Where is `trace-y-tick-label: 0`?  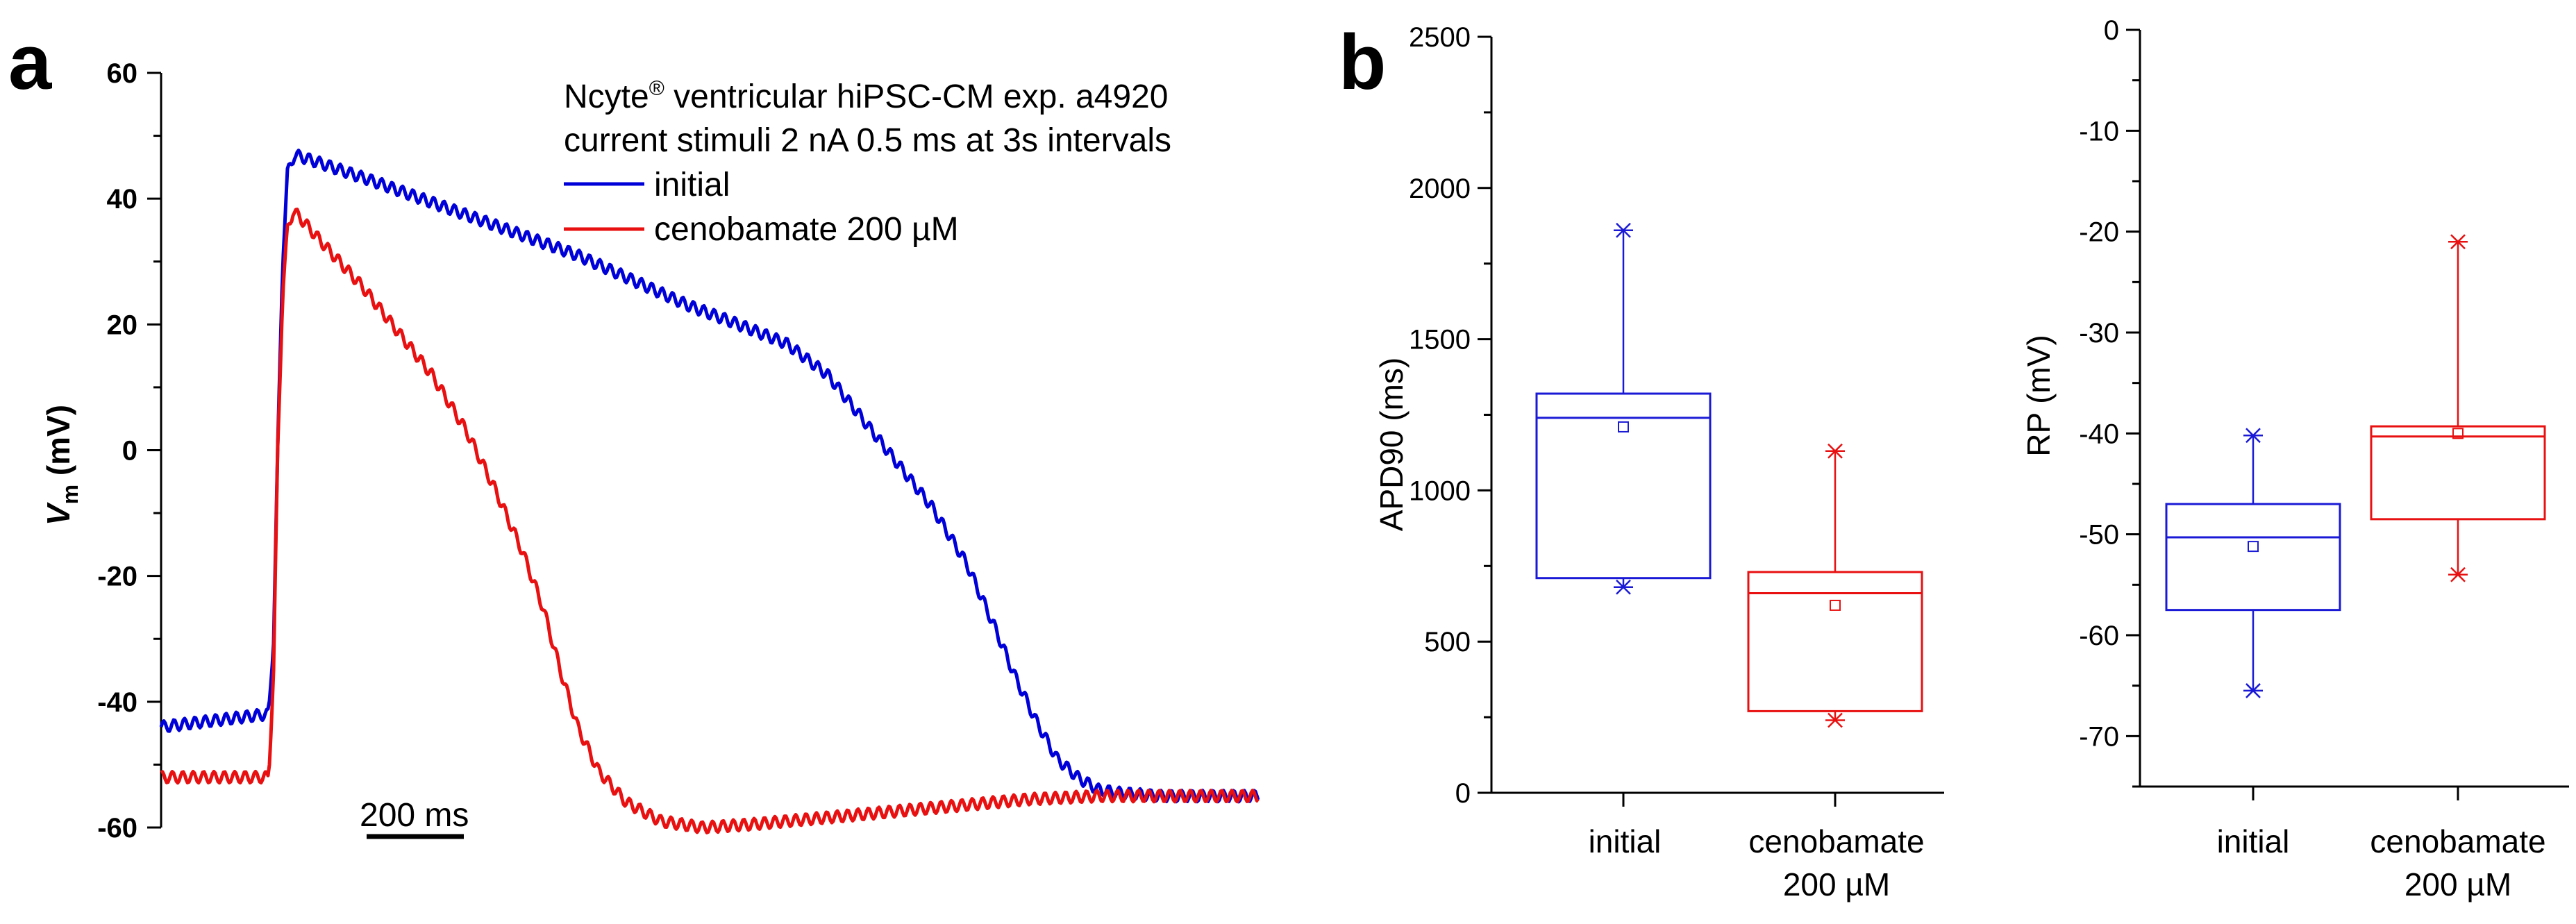
trace-y-tick-label: 0 is located at coordinates (129, 451).